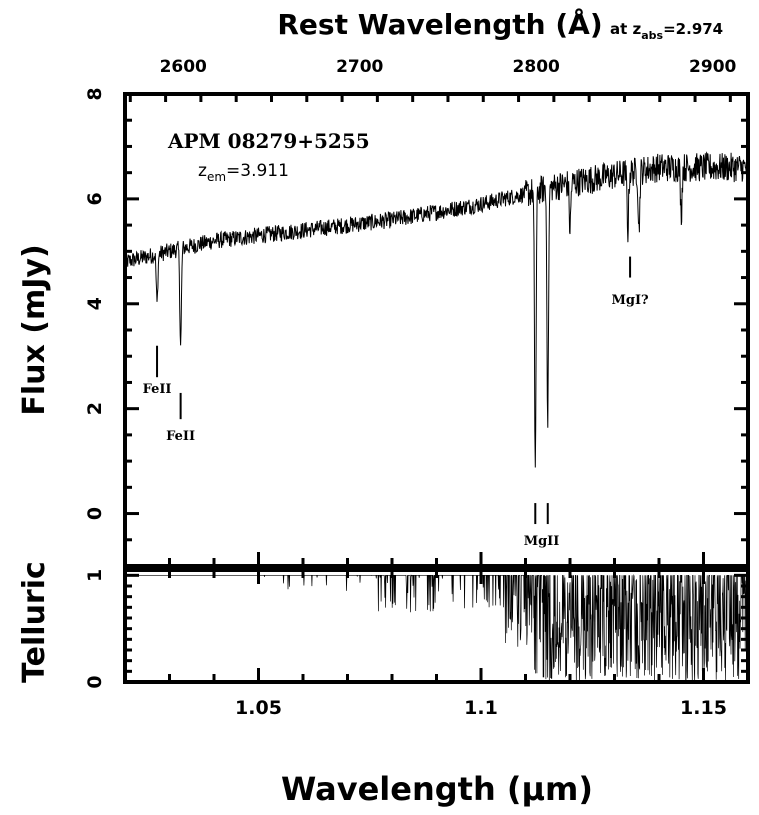  I want to click on line-label: MgI?, so click(630, 300).